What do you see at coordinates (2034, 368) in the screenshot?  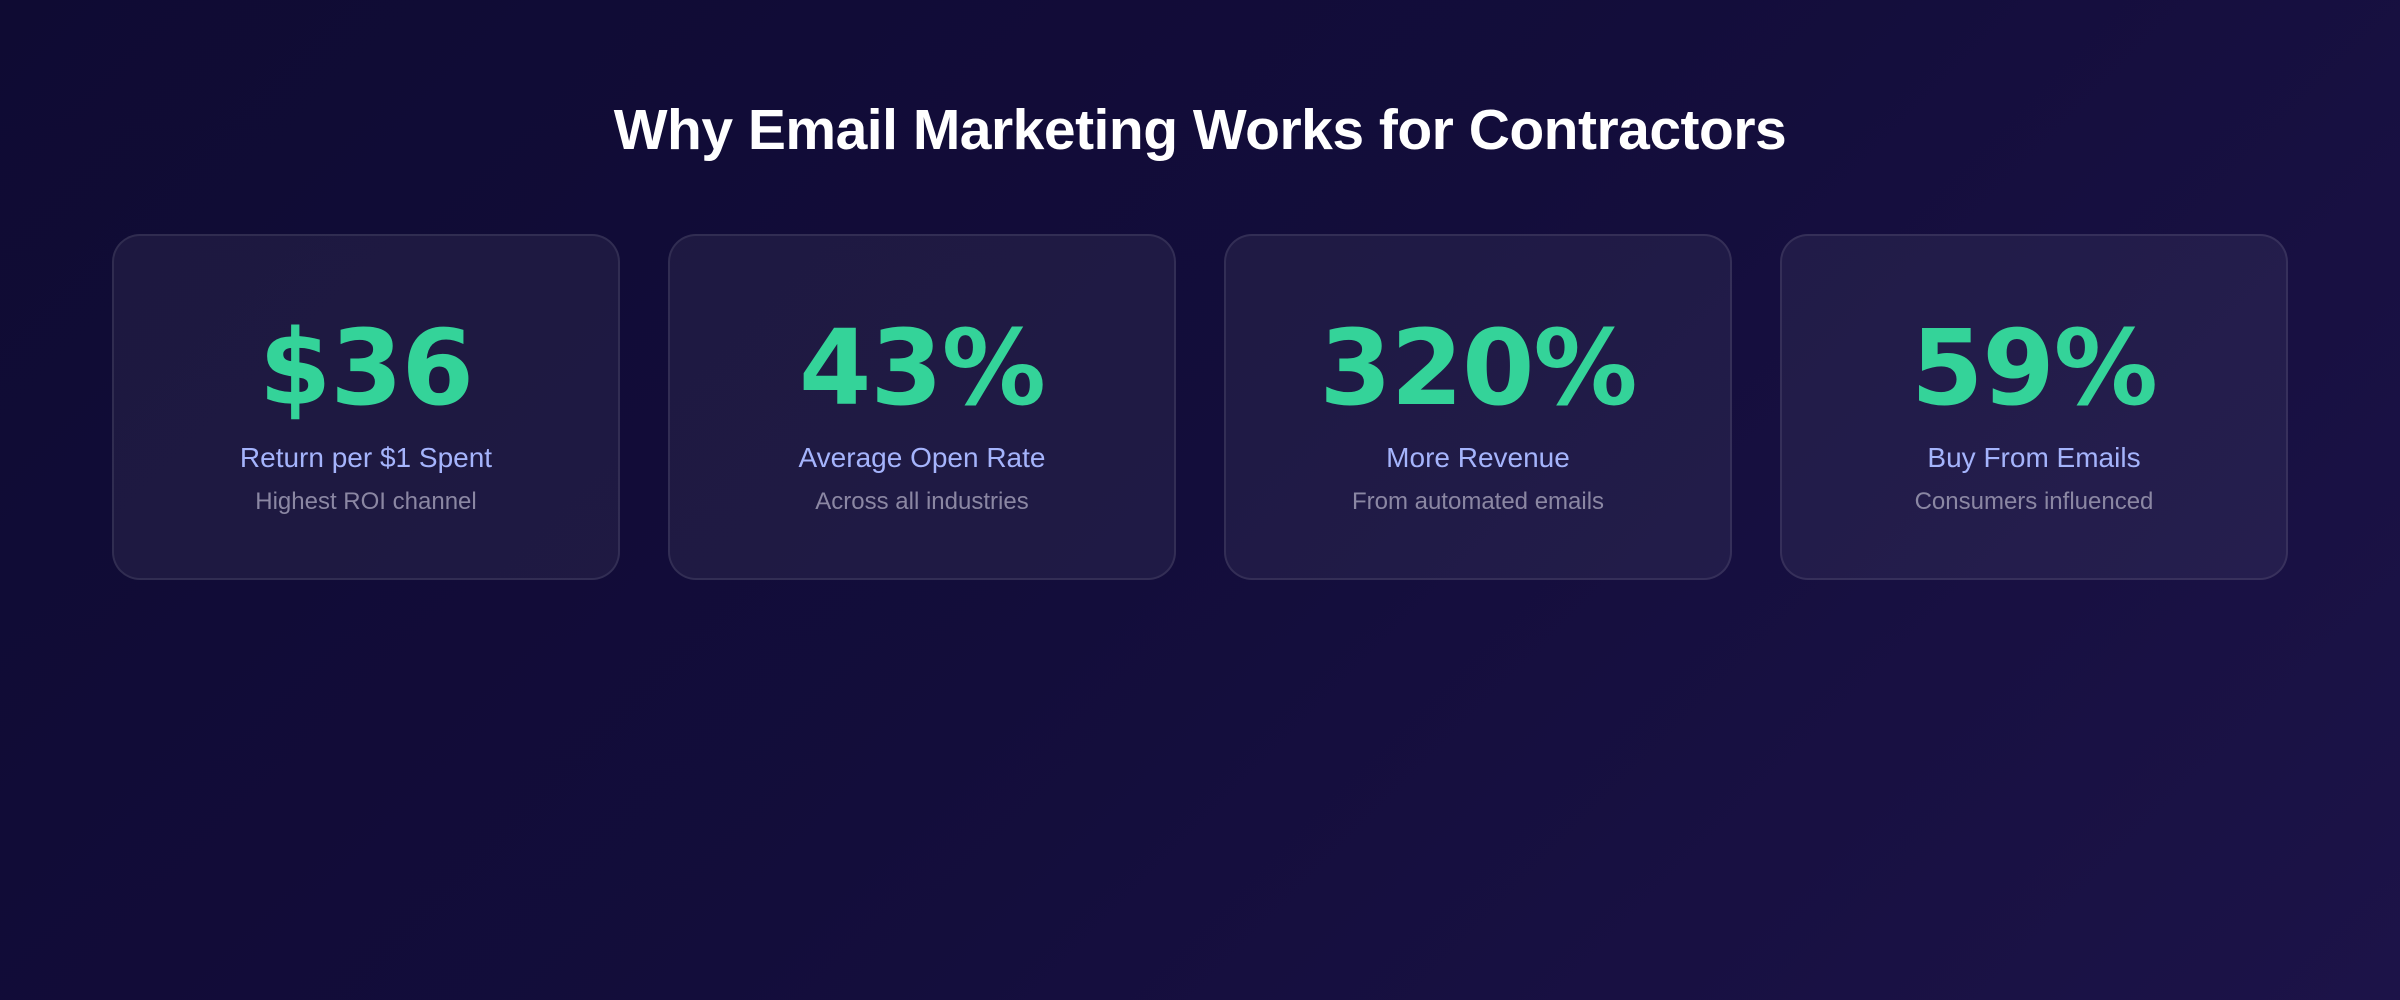 I see `stat-value: 59%` at bounding box center [2034, 368].